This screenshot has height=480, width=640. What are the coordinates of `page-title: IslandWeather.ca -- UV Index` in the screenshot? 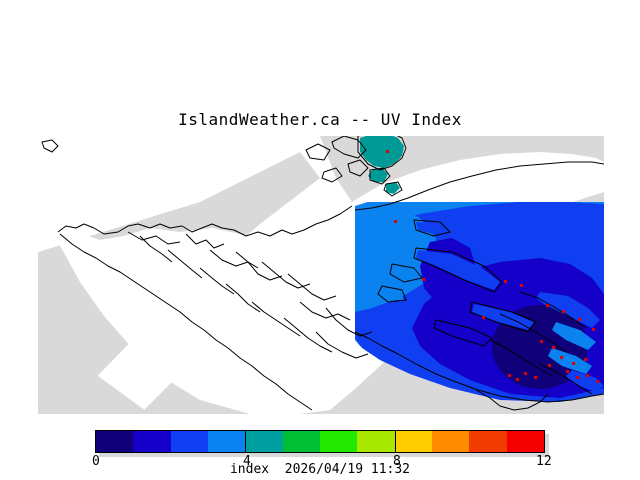 It's located at (320, 119).